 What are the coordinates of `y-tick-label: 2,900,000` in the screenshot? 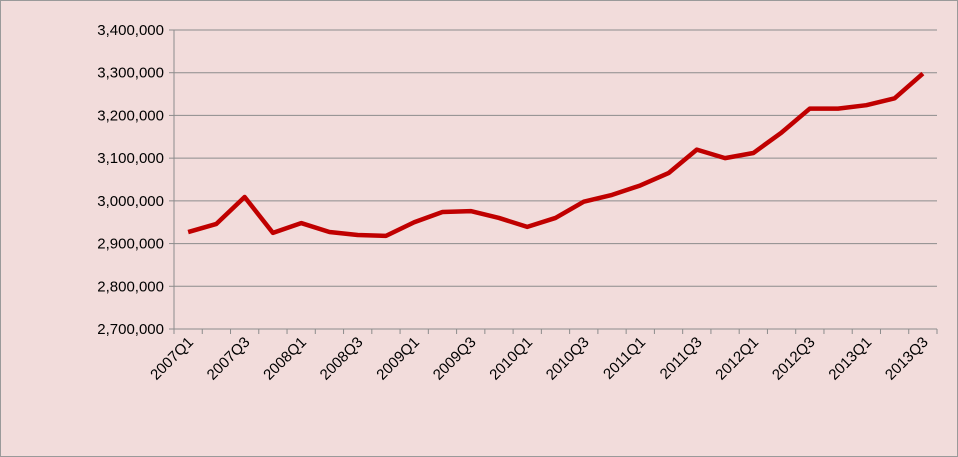 It's located at (130, 244).